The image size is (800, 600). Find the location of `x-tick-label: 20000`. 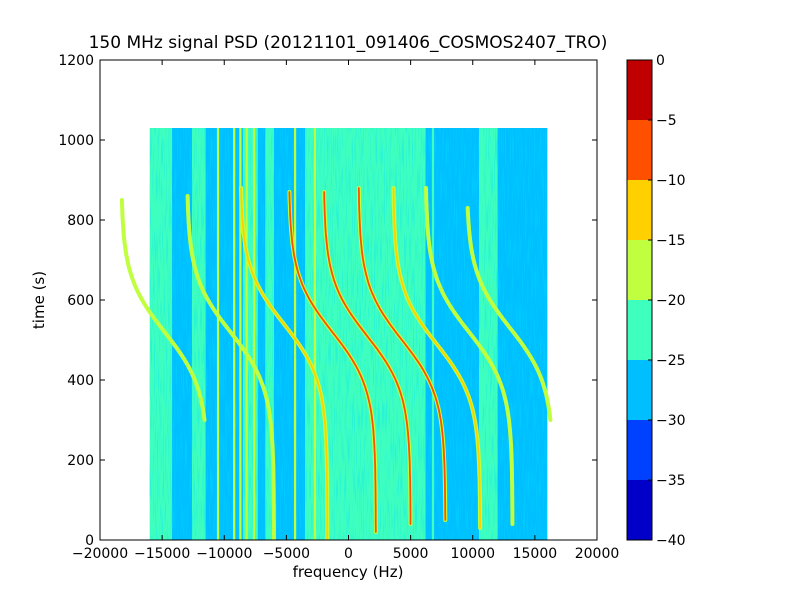

x-tick-label: 20000 is located at coordinates (597, 554).